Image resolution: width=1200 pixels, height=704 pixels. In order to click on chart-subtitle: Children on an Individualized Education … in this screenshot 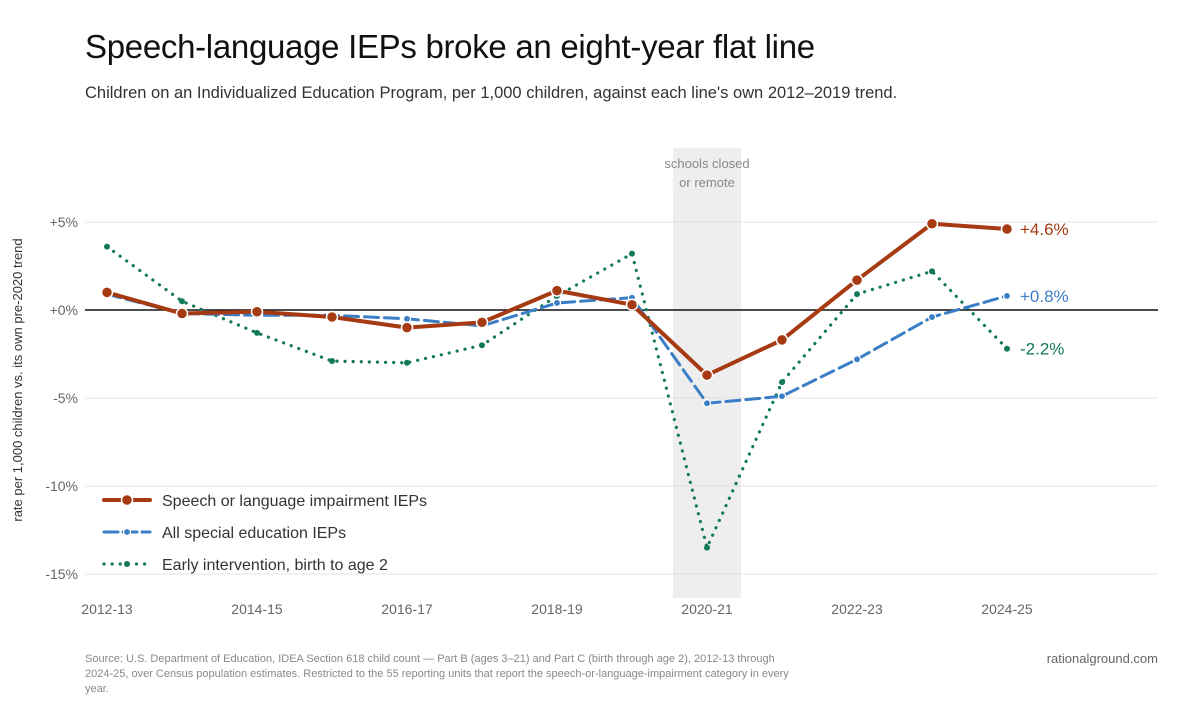, I will do `click(491, 93)`.